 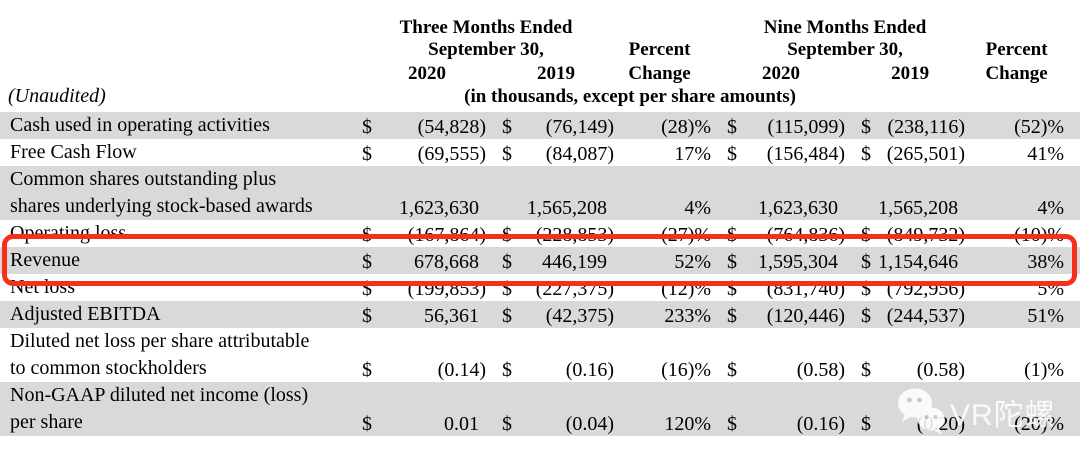 What do you see at coordinates (796, 193) in the screenshot?
I see `cell-value: 1,623,630` at bounding box center [796, 193].